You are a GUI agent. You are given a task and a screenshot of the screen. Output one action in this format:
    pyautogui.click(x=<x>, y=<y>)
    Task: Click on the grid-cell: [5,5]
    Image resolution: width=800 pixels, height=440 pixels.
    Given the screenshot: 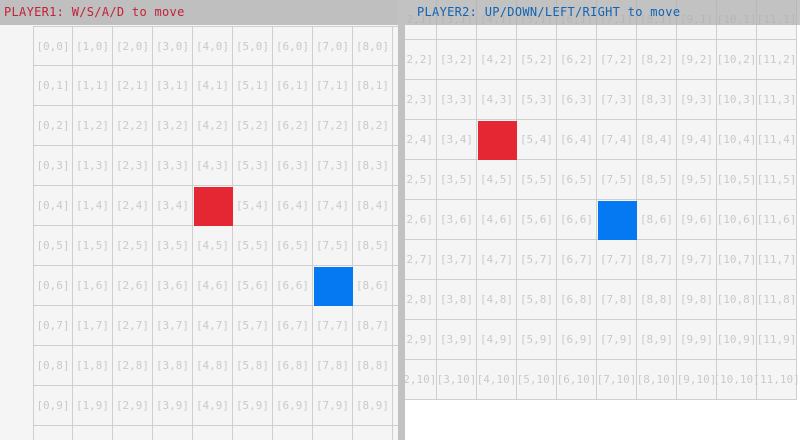 What is the action you would take?
    pyautogui.click(x=537, y=180)
    